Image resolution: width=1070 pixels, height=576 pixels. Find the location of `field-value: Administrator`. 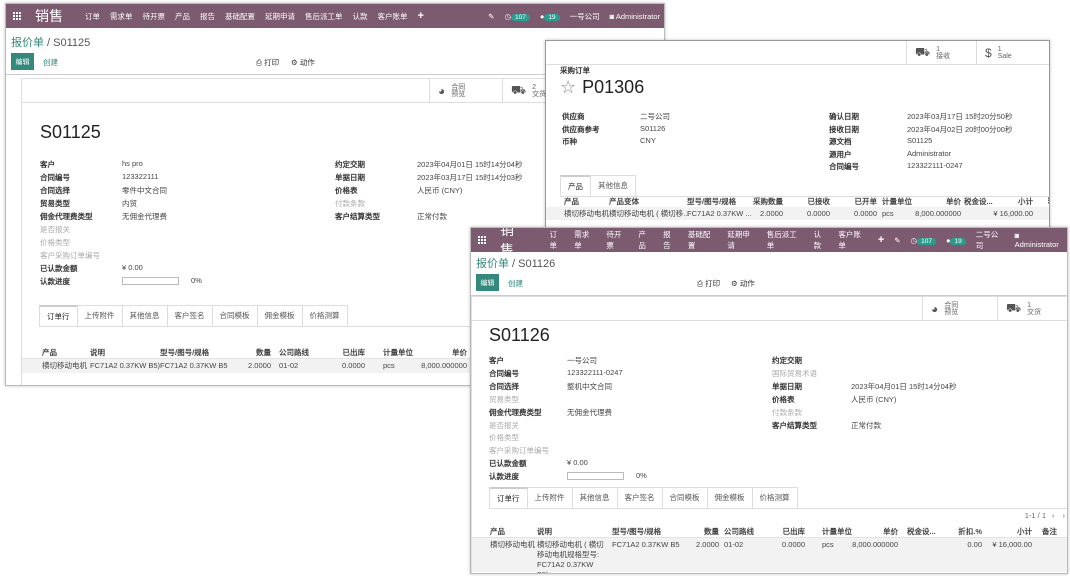

field-value: Administrator is located at coordinates (929, 153).